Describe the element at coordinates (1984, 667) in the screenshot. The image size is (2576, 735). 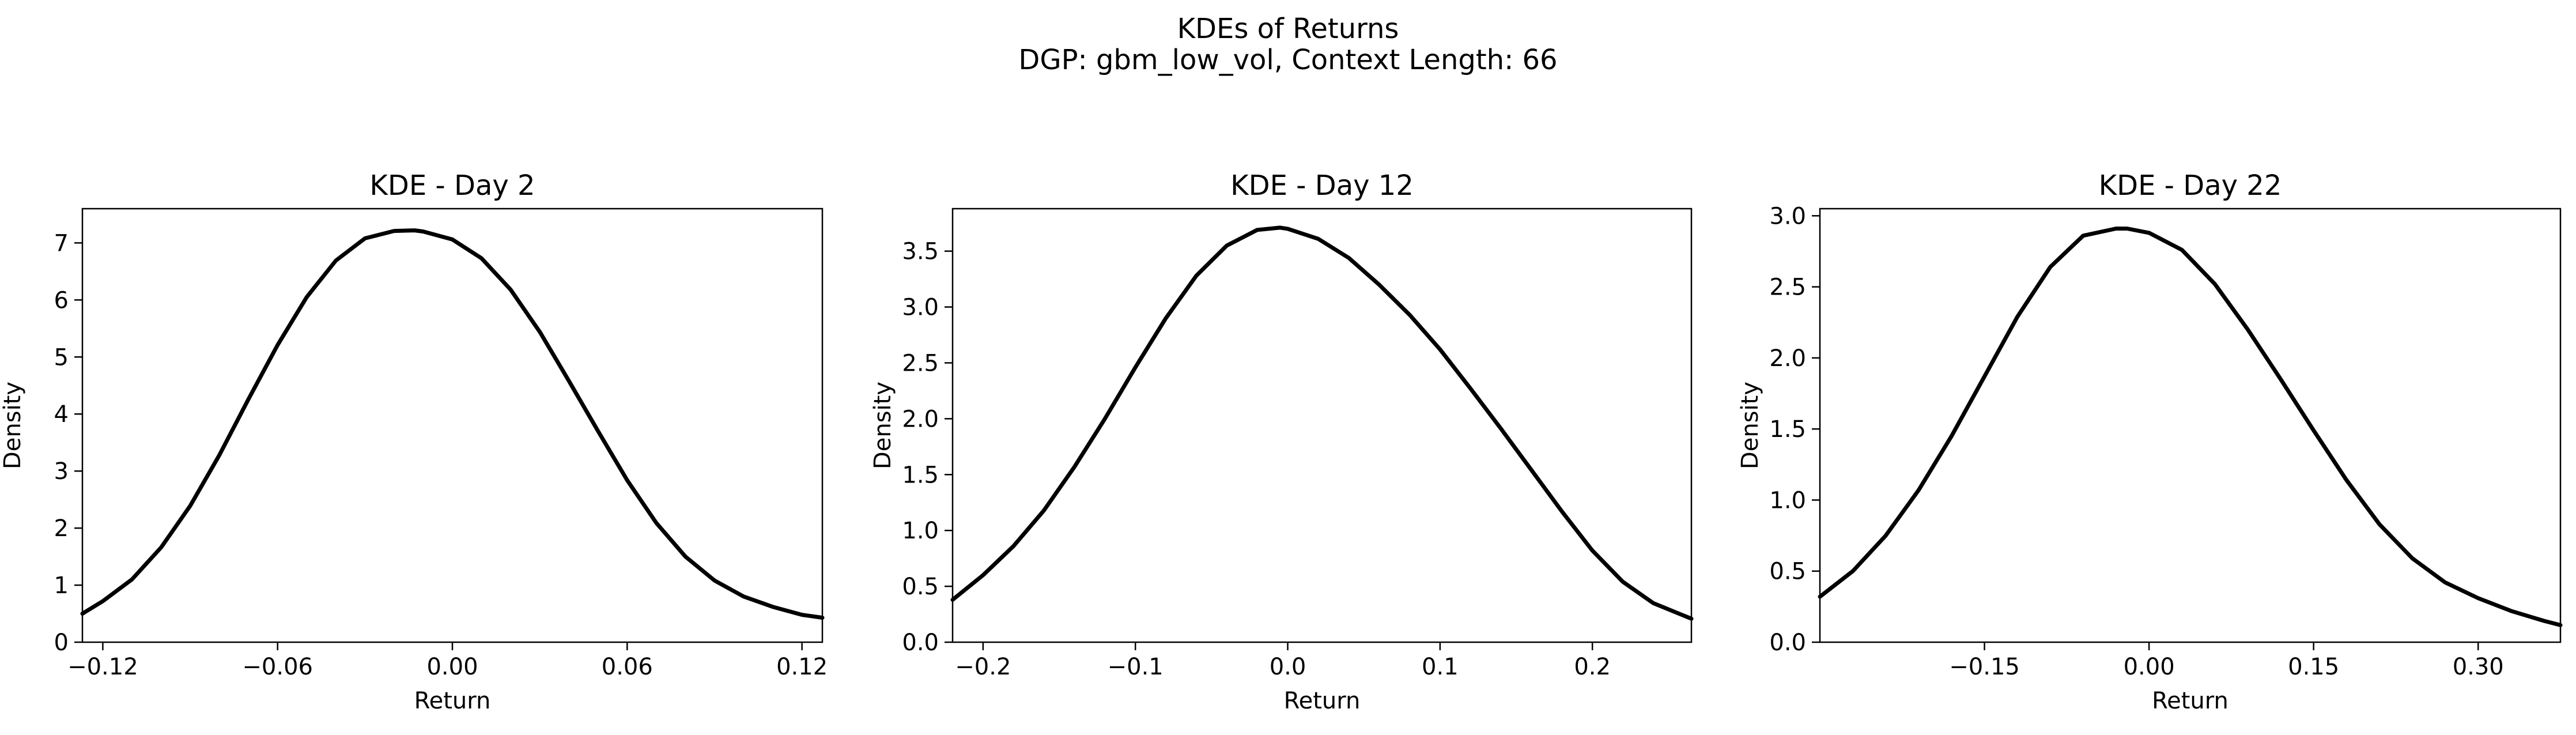
I see `x-tick-label: −0.15` at that location.